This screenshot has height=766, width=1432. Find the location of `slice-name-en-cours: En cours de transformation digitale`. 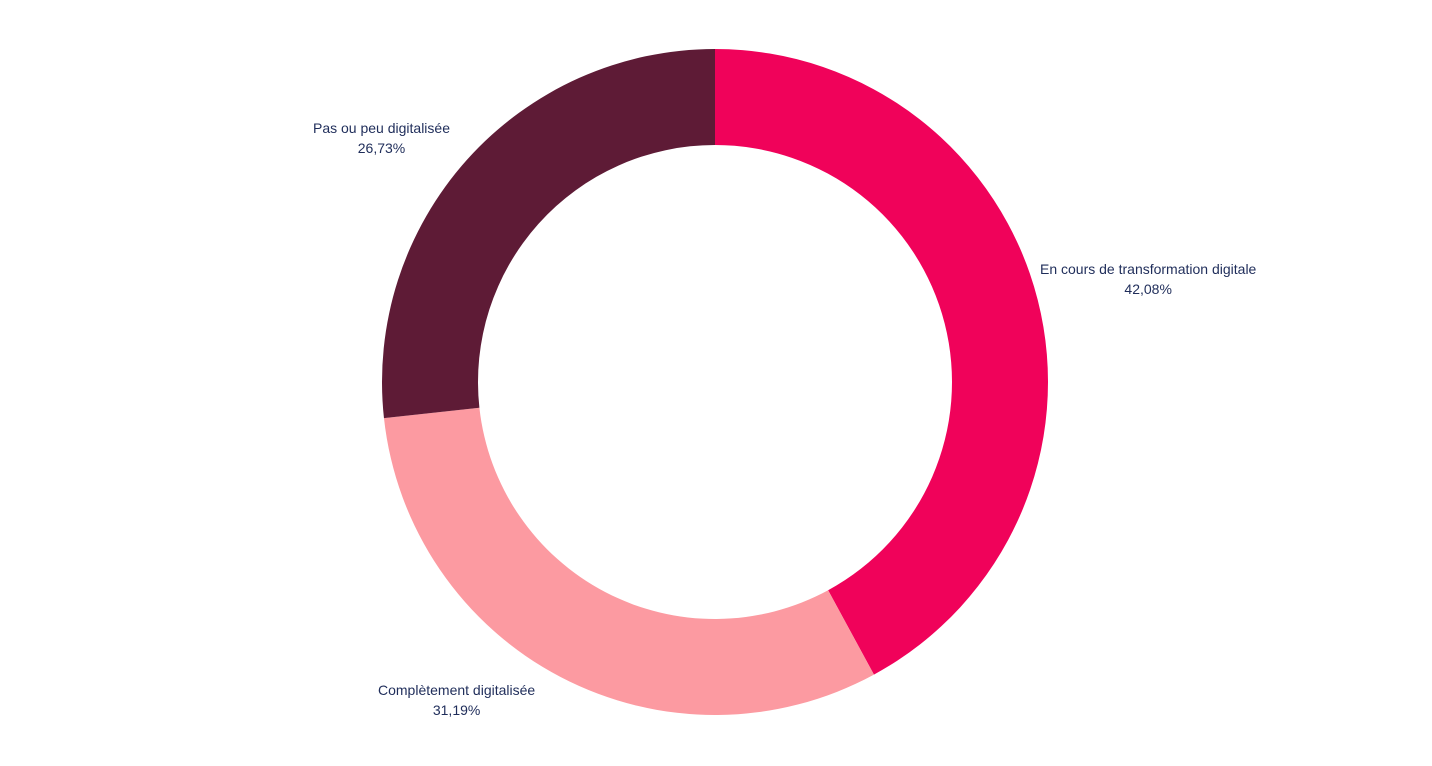

slice-name-en-cours: En cours de transformation digitale is located at coordinates (1148, 269).